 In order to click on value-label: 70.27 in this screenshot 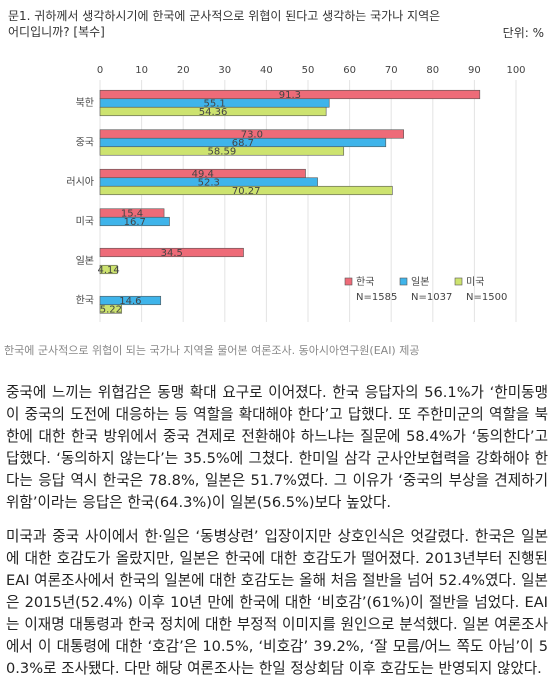, I will do `click(246, 191)`.